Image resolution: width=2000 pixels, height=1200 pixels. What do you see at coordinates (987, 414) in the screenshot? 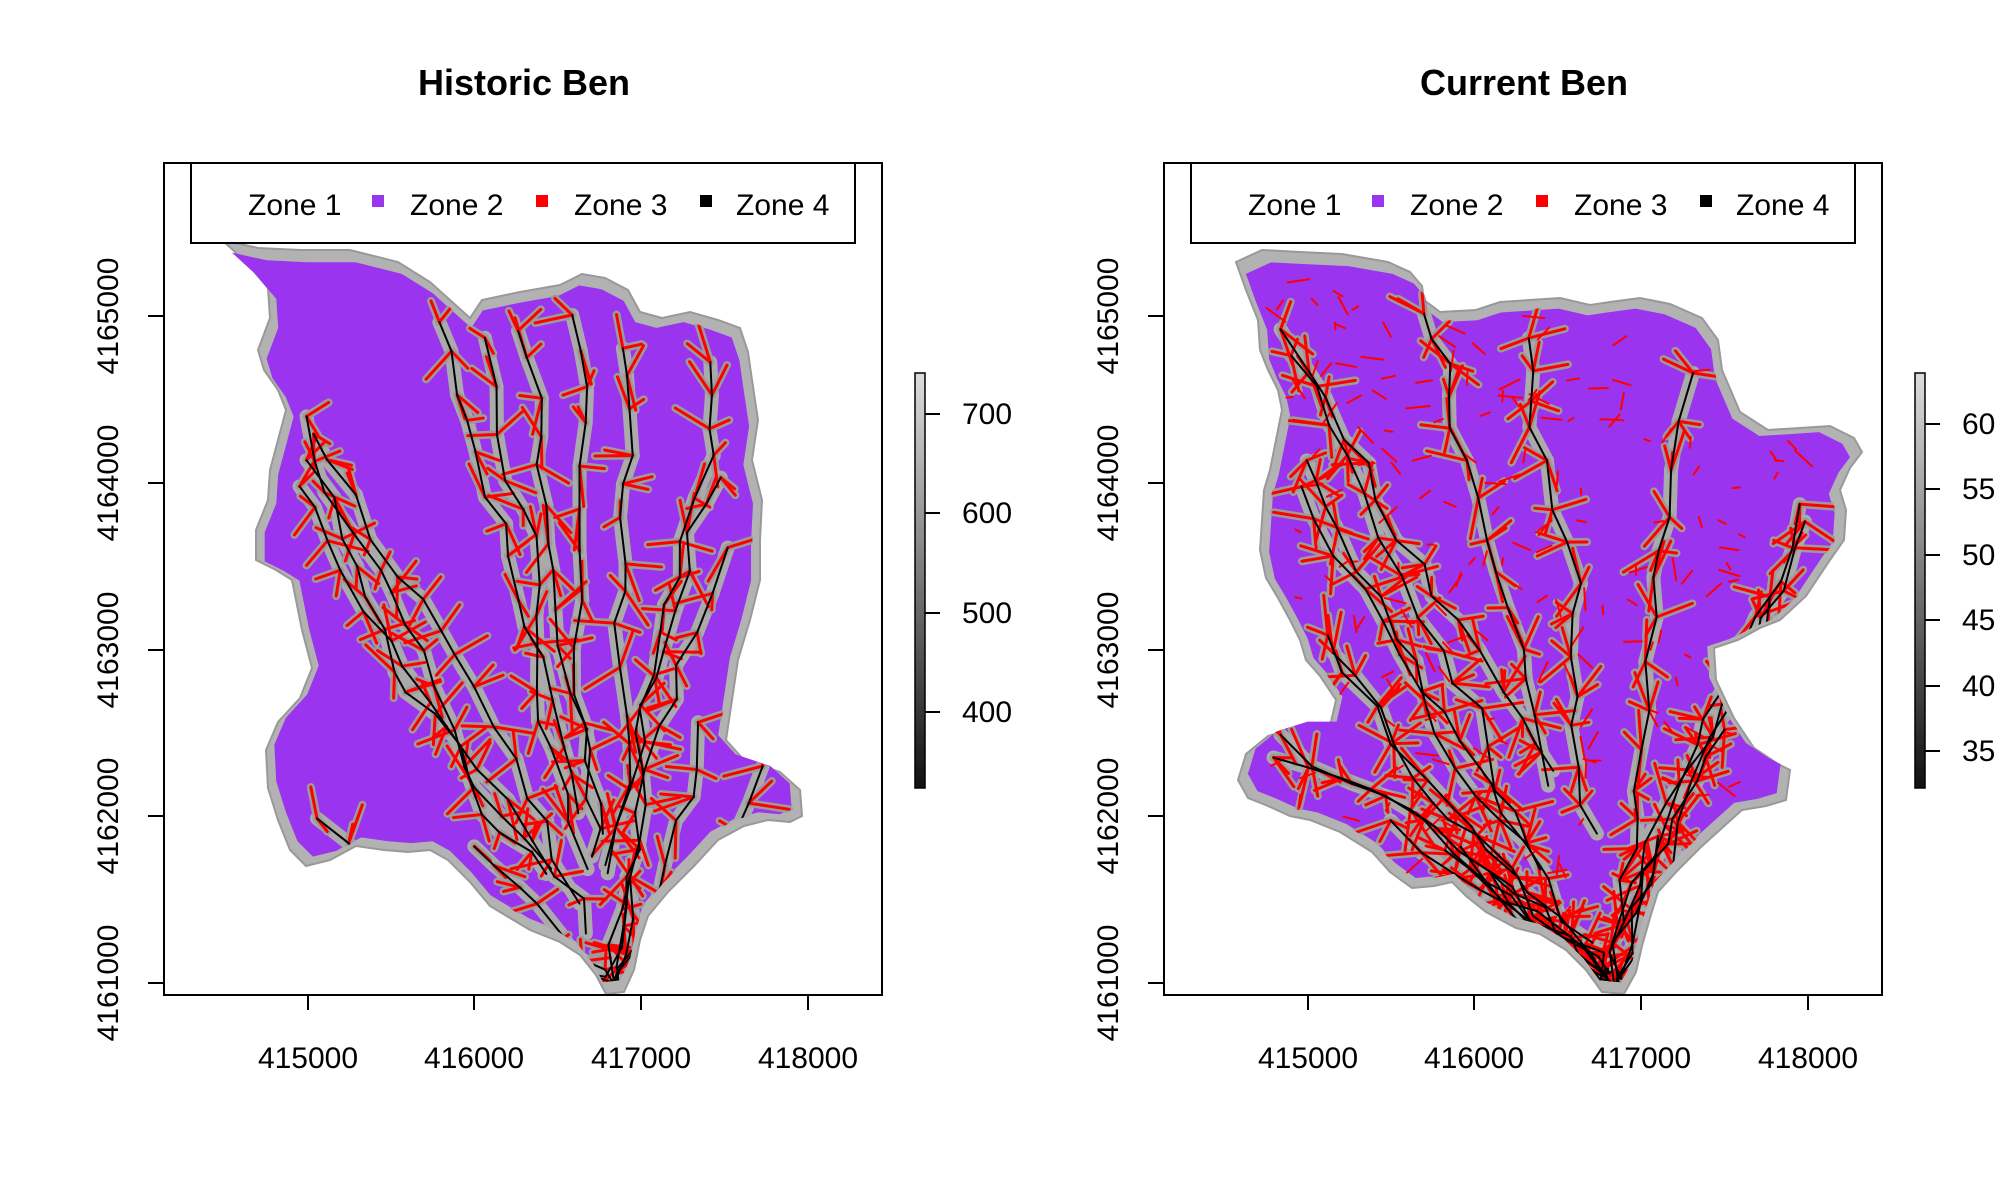
I see `colorbar-tick-label: 700` at bounding box center [987, 414].